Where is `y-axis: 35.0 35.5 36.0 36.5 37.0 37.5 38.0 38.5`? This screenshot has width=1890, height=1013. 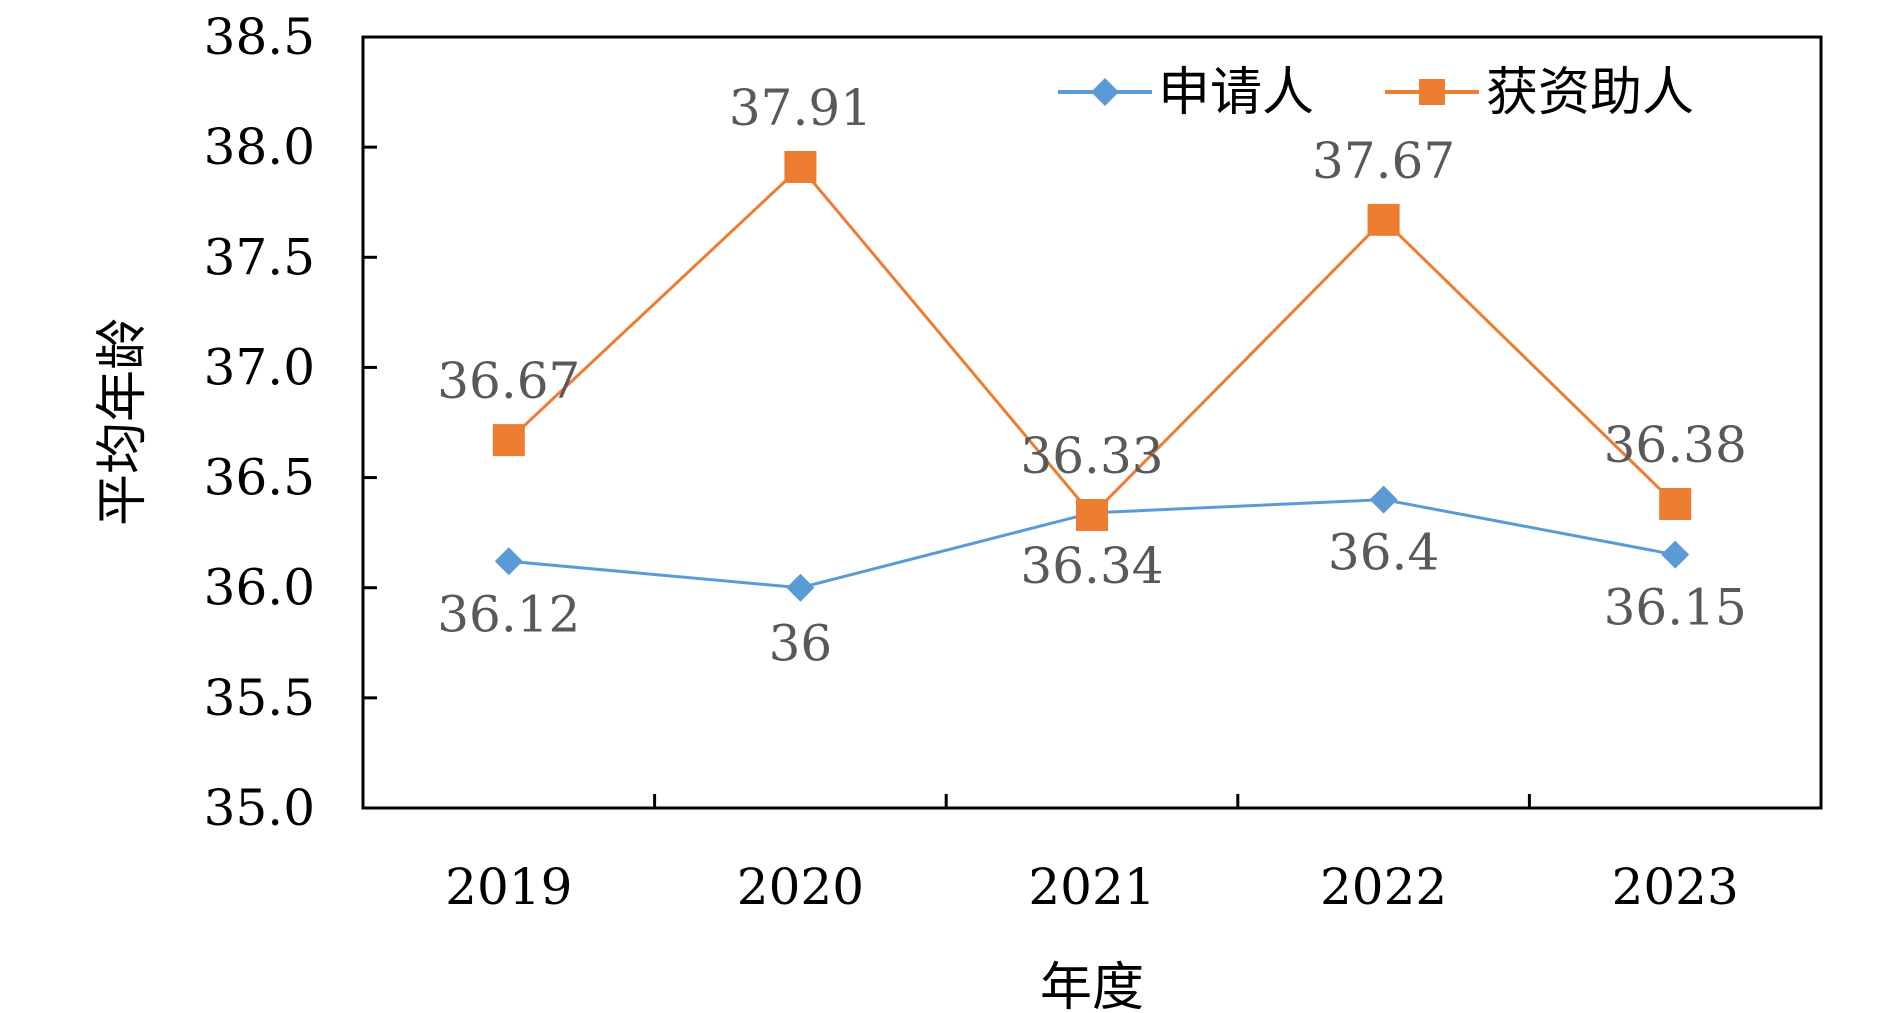
y-axis: 35.0 35.5 36.0 36.5 37.0 37.5 38.0 38.5 is located at coordinates (290, 422).